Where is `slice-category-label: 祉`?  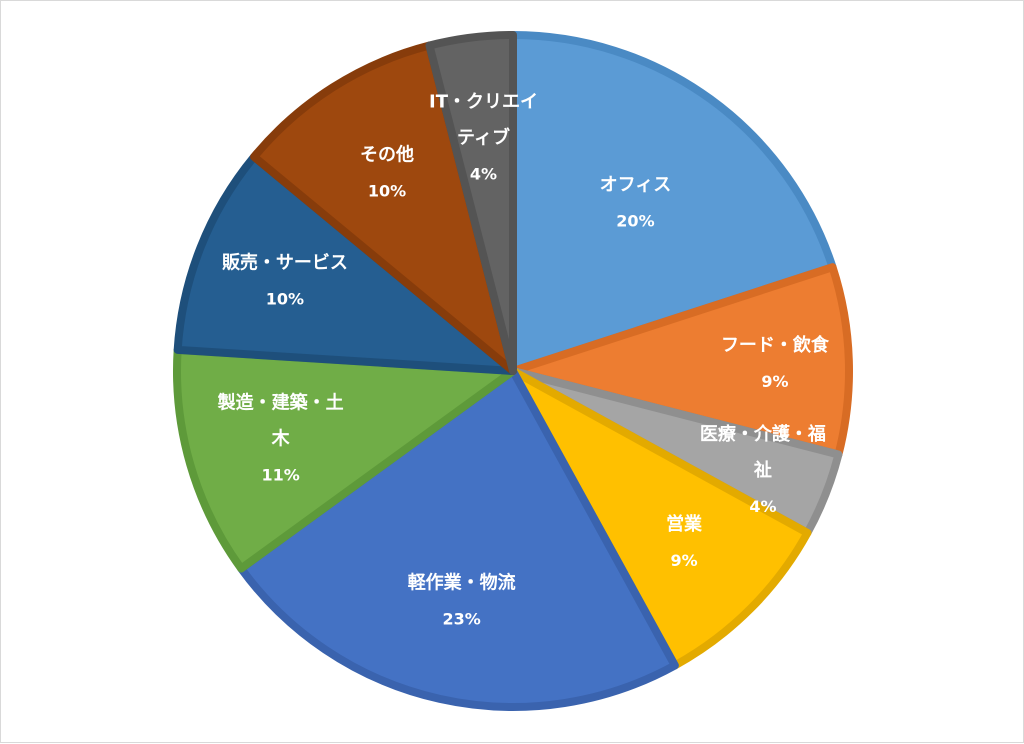 slice-category-label: 祉 is located at coordinates (763, 470).